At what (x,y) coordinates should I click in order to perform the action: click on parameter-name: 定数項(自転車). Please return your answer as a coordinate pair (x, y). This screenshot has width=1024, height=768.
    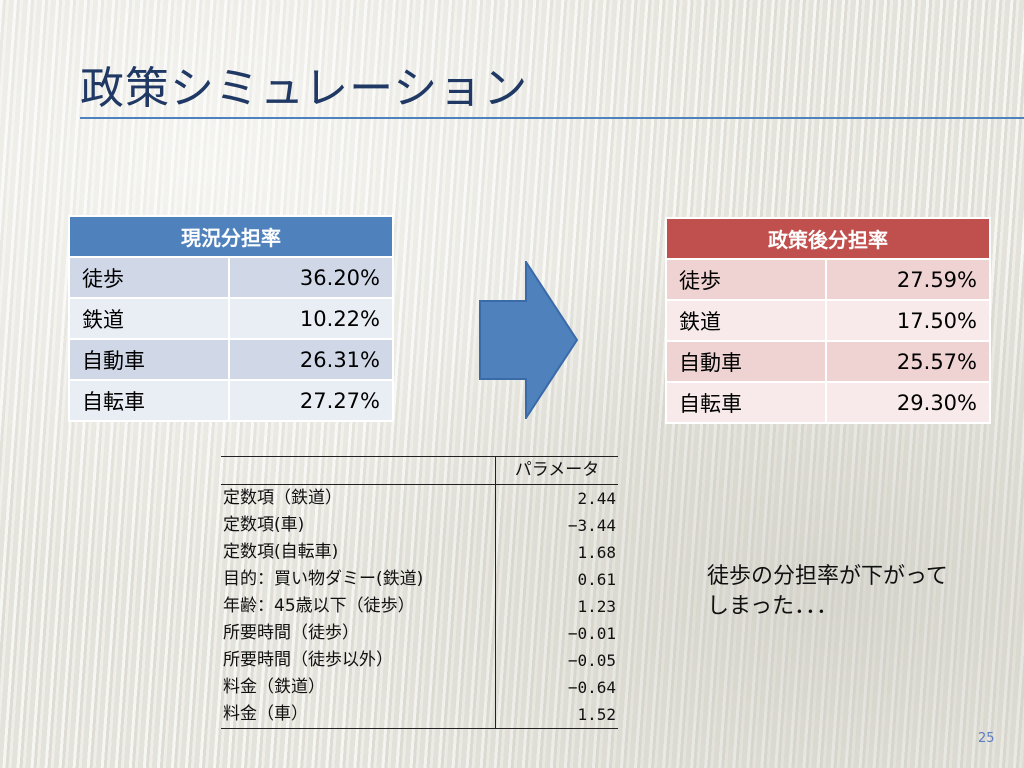
    Looking at the image, I should click on (358, 552).